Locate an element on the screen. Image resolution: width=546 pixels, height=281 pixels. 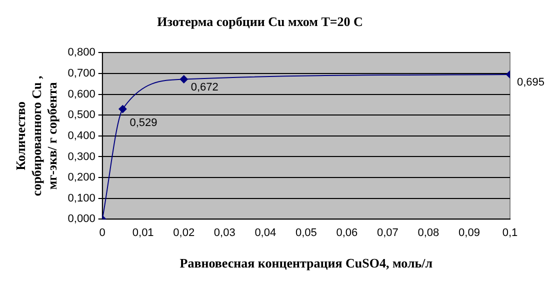
x-tick-label: 0,04 is located at coordinates (265, 232).